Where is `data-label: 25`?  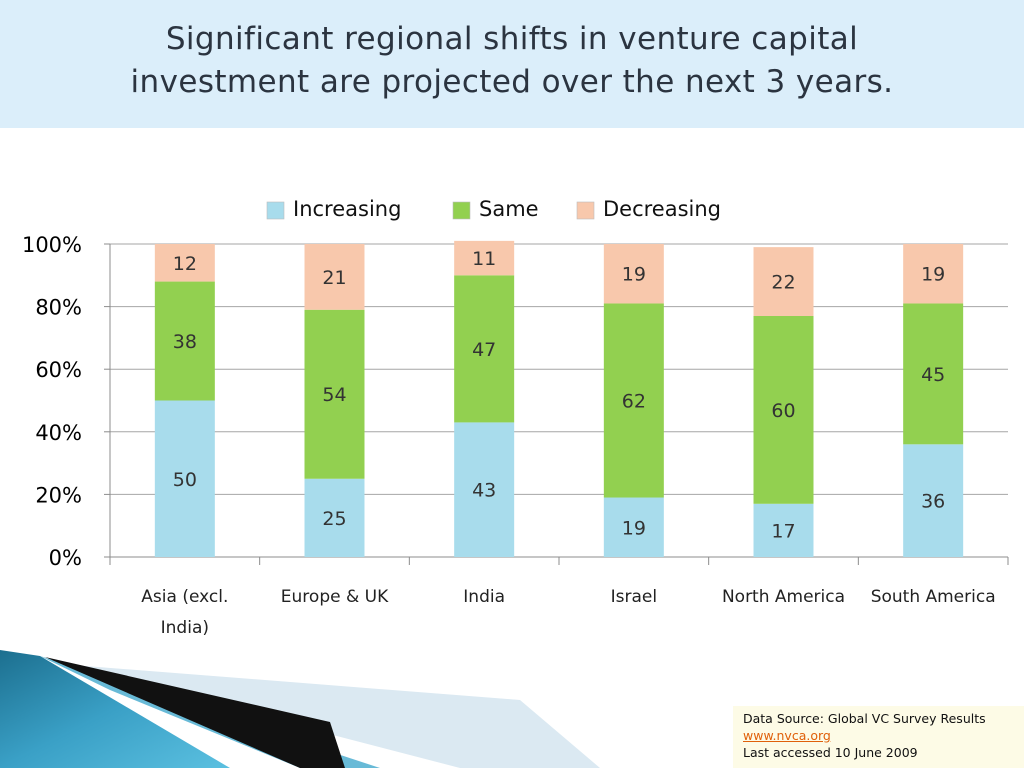 data-label: 25 is located at coordinates (334, 519).